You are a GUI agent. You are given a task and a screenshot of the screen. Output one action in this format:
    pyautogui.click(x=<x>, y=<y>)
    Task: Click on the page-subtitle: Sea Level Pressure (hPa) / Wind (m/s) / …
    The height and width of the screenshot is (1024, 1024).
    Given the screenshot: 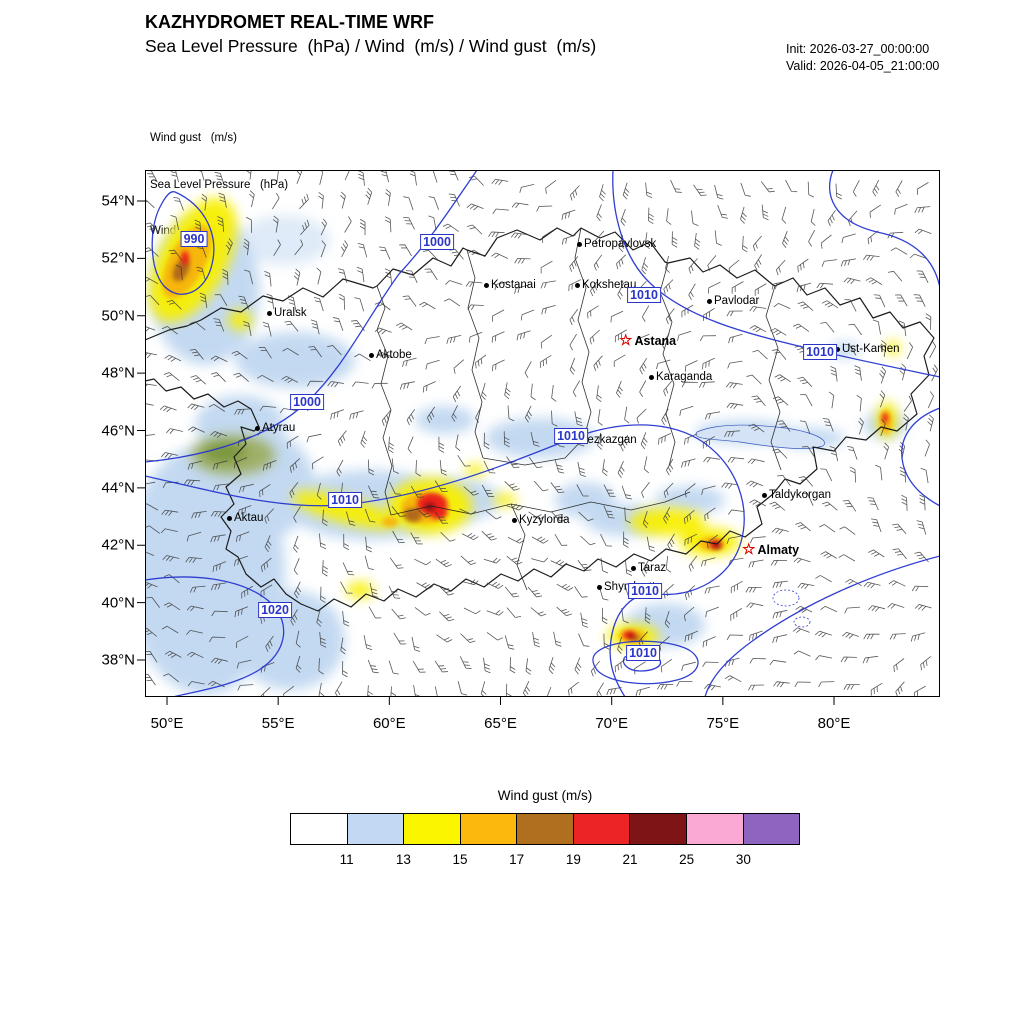 What is the action you would take?
    pyautogui.click(x=371, y=46)
    